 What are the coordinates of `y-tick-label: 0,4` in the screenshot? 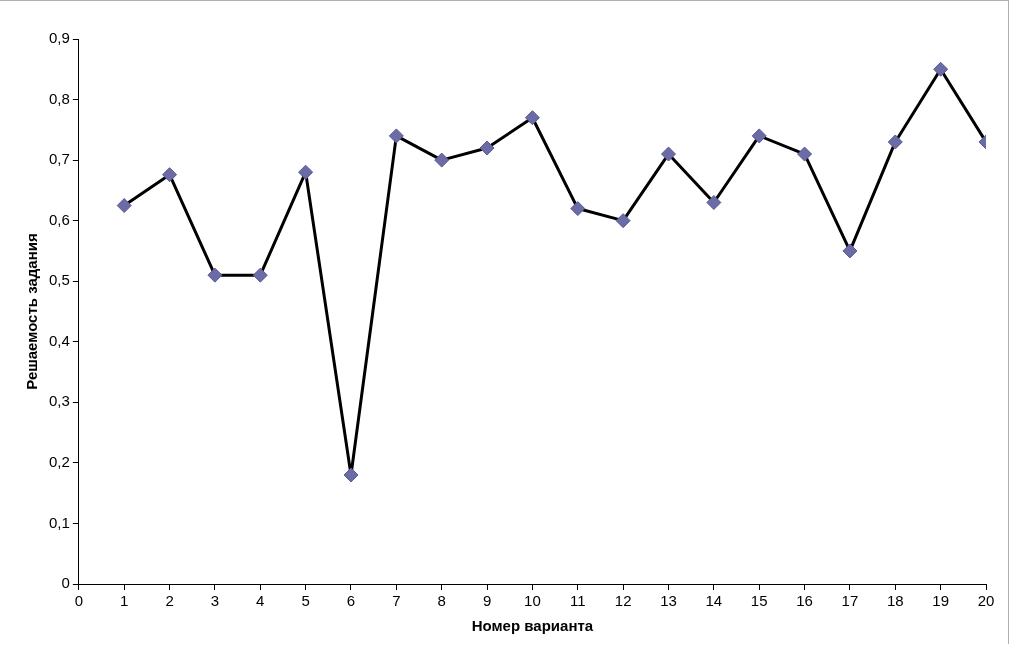 It's located at (59, 340).